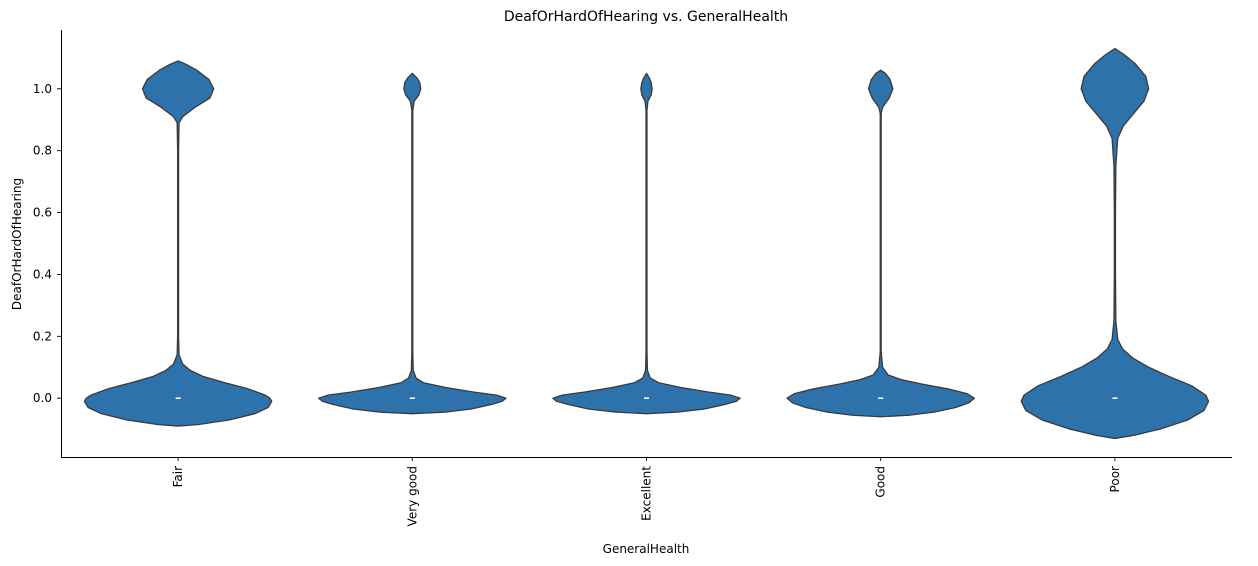 This screenshot has width=1258, height=566. I want to click on x-axis-label: GeneralHealth, so click(646, 549).